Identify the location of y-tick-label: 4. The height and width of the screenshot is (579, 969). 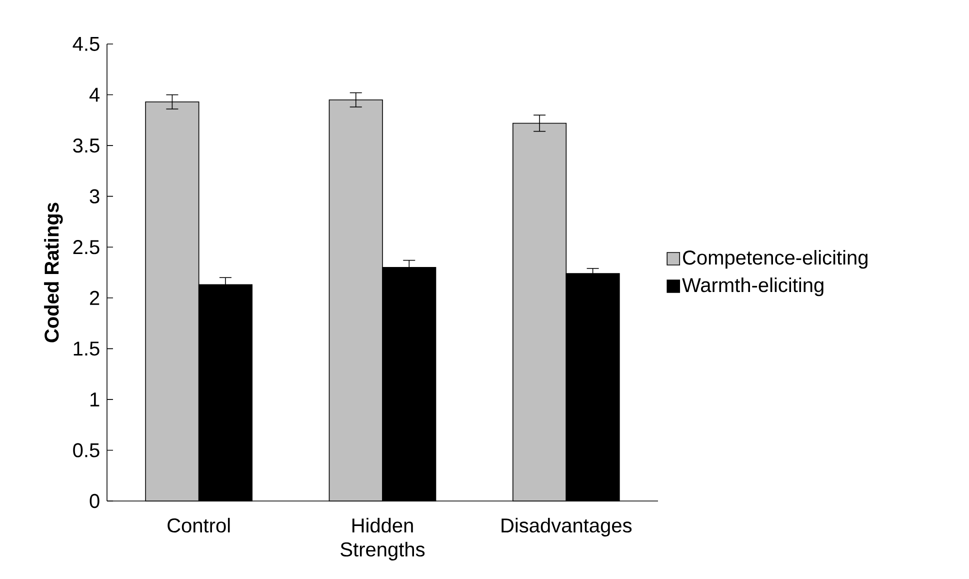
(94, 95).